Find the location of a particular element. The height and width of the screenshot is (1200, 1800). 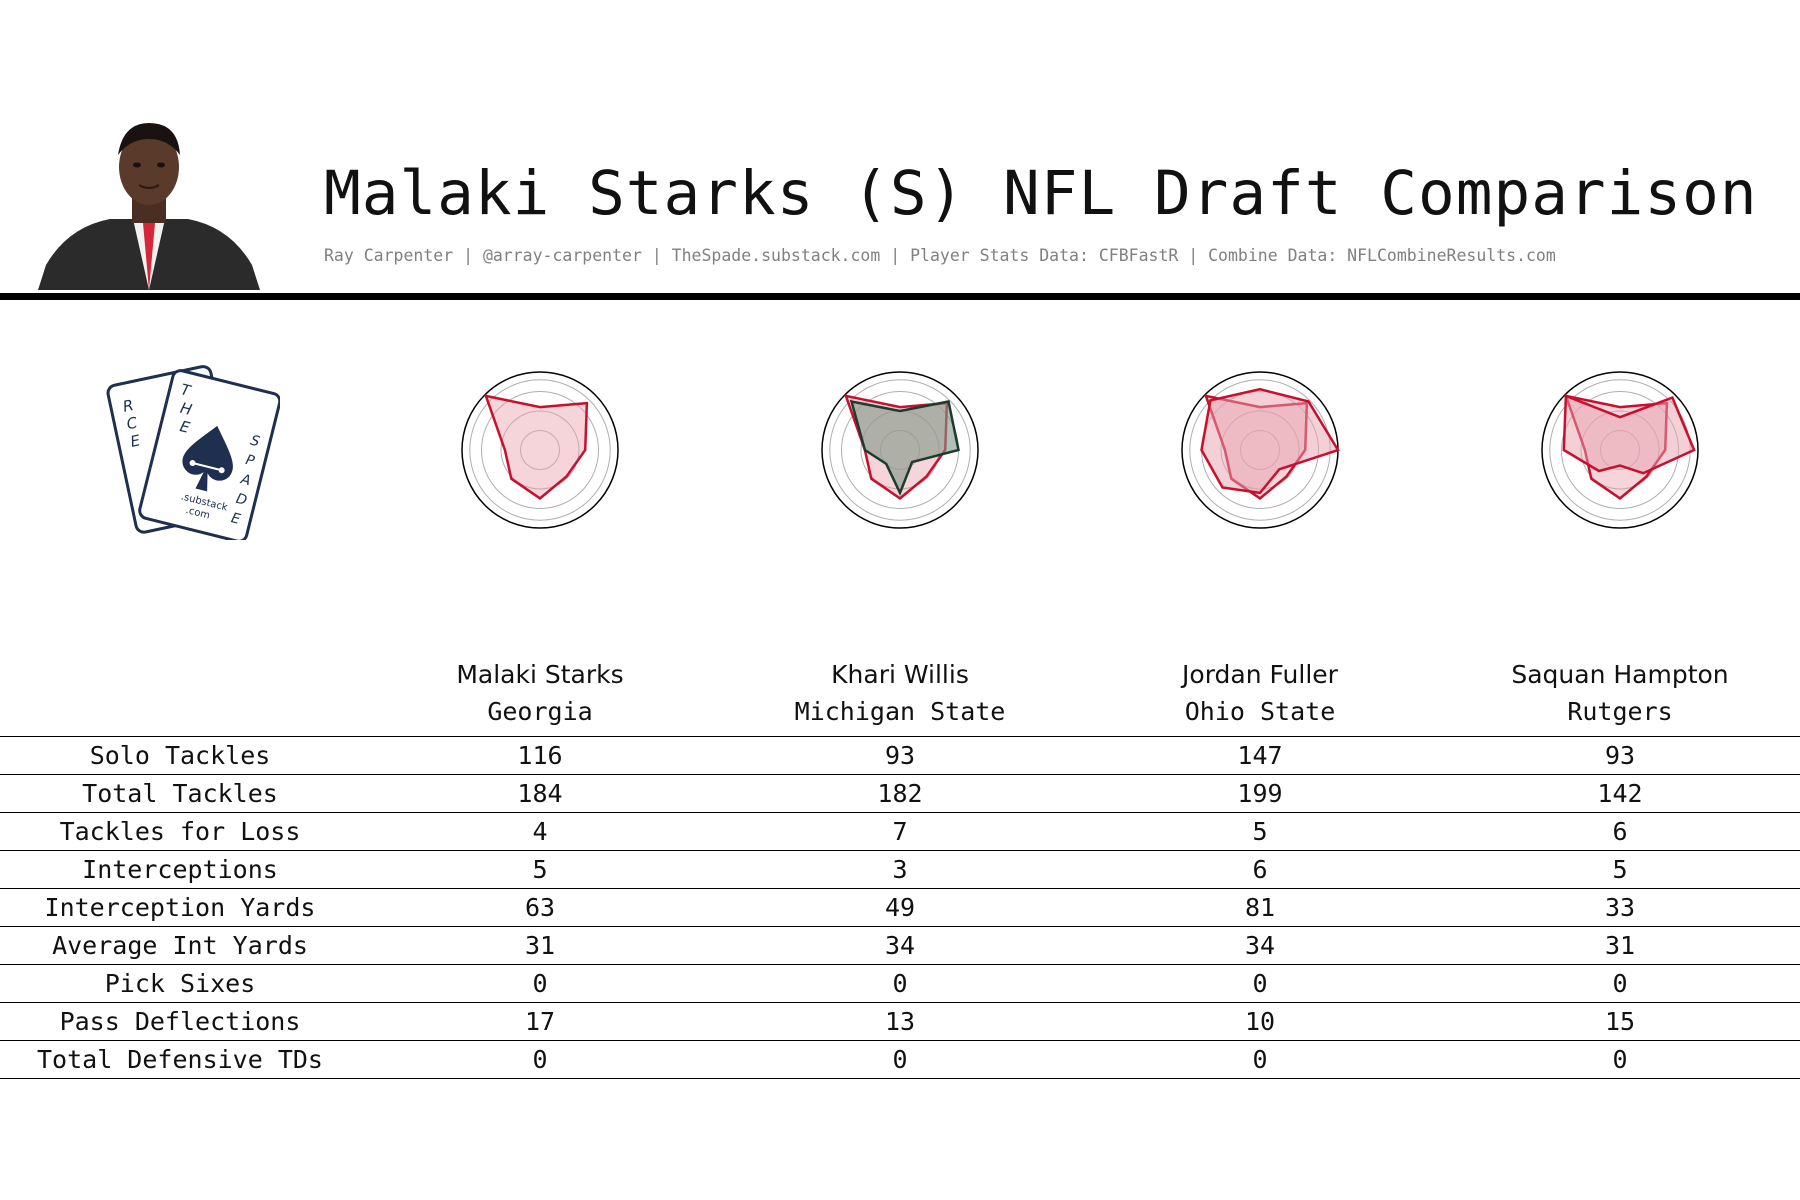

stat-value: 15 is located at coordinates (1620, 1021).